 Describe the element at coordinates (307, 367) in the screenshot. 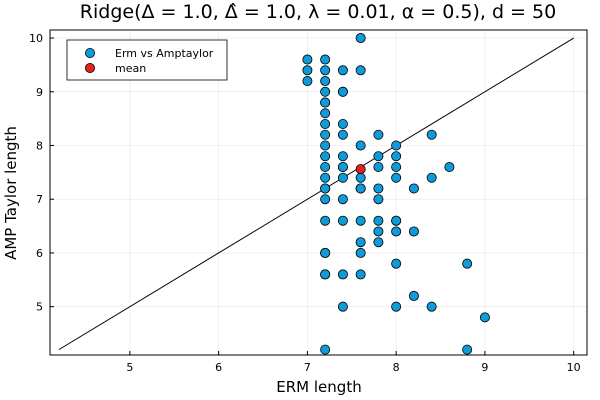

I see `x-tick-label: 7` at that location.